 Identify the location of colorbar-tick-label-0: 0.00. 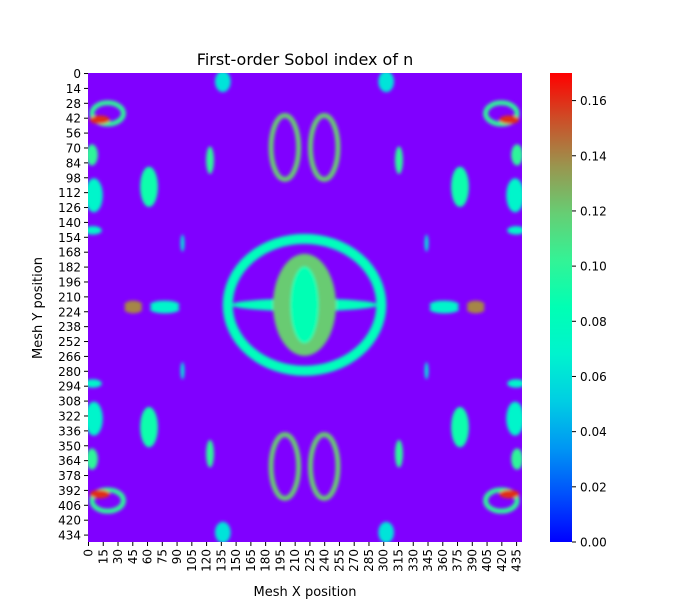
(593, 543).